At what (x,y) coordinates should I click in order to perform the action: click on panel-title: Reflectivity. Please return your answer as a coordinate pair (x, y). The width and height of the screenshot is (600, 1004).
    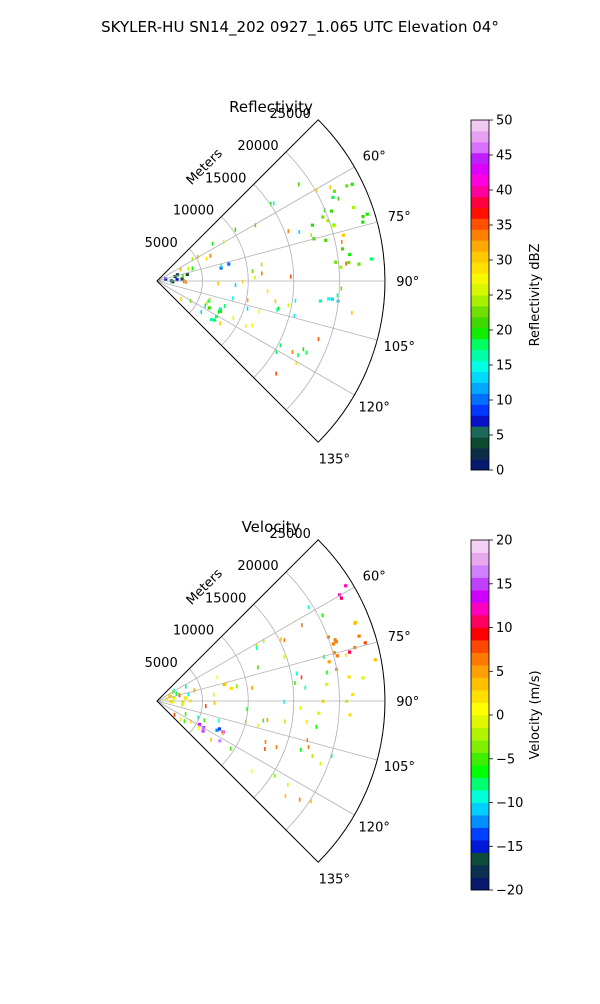
    Looking at the image, I should click on (271, 107).